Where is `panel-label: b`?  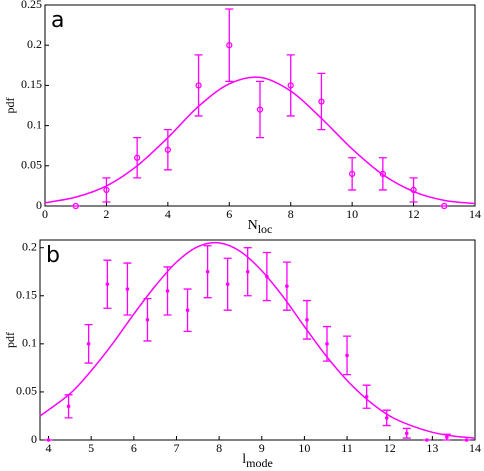 panel-label: b is located at coordinates (53, 255).